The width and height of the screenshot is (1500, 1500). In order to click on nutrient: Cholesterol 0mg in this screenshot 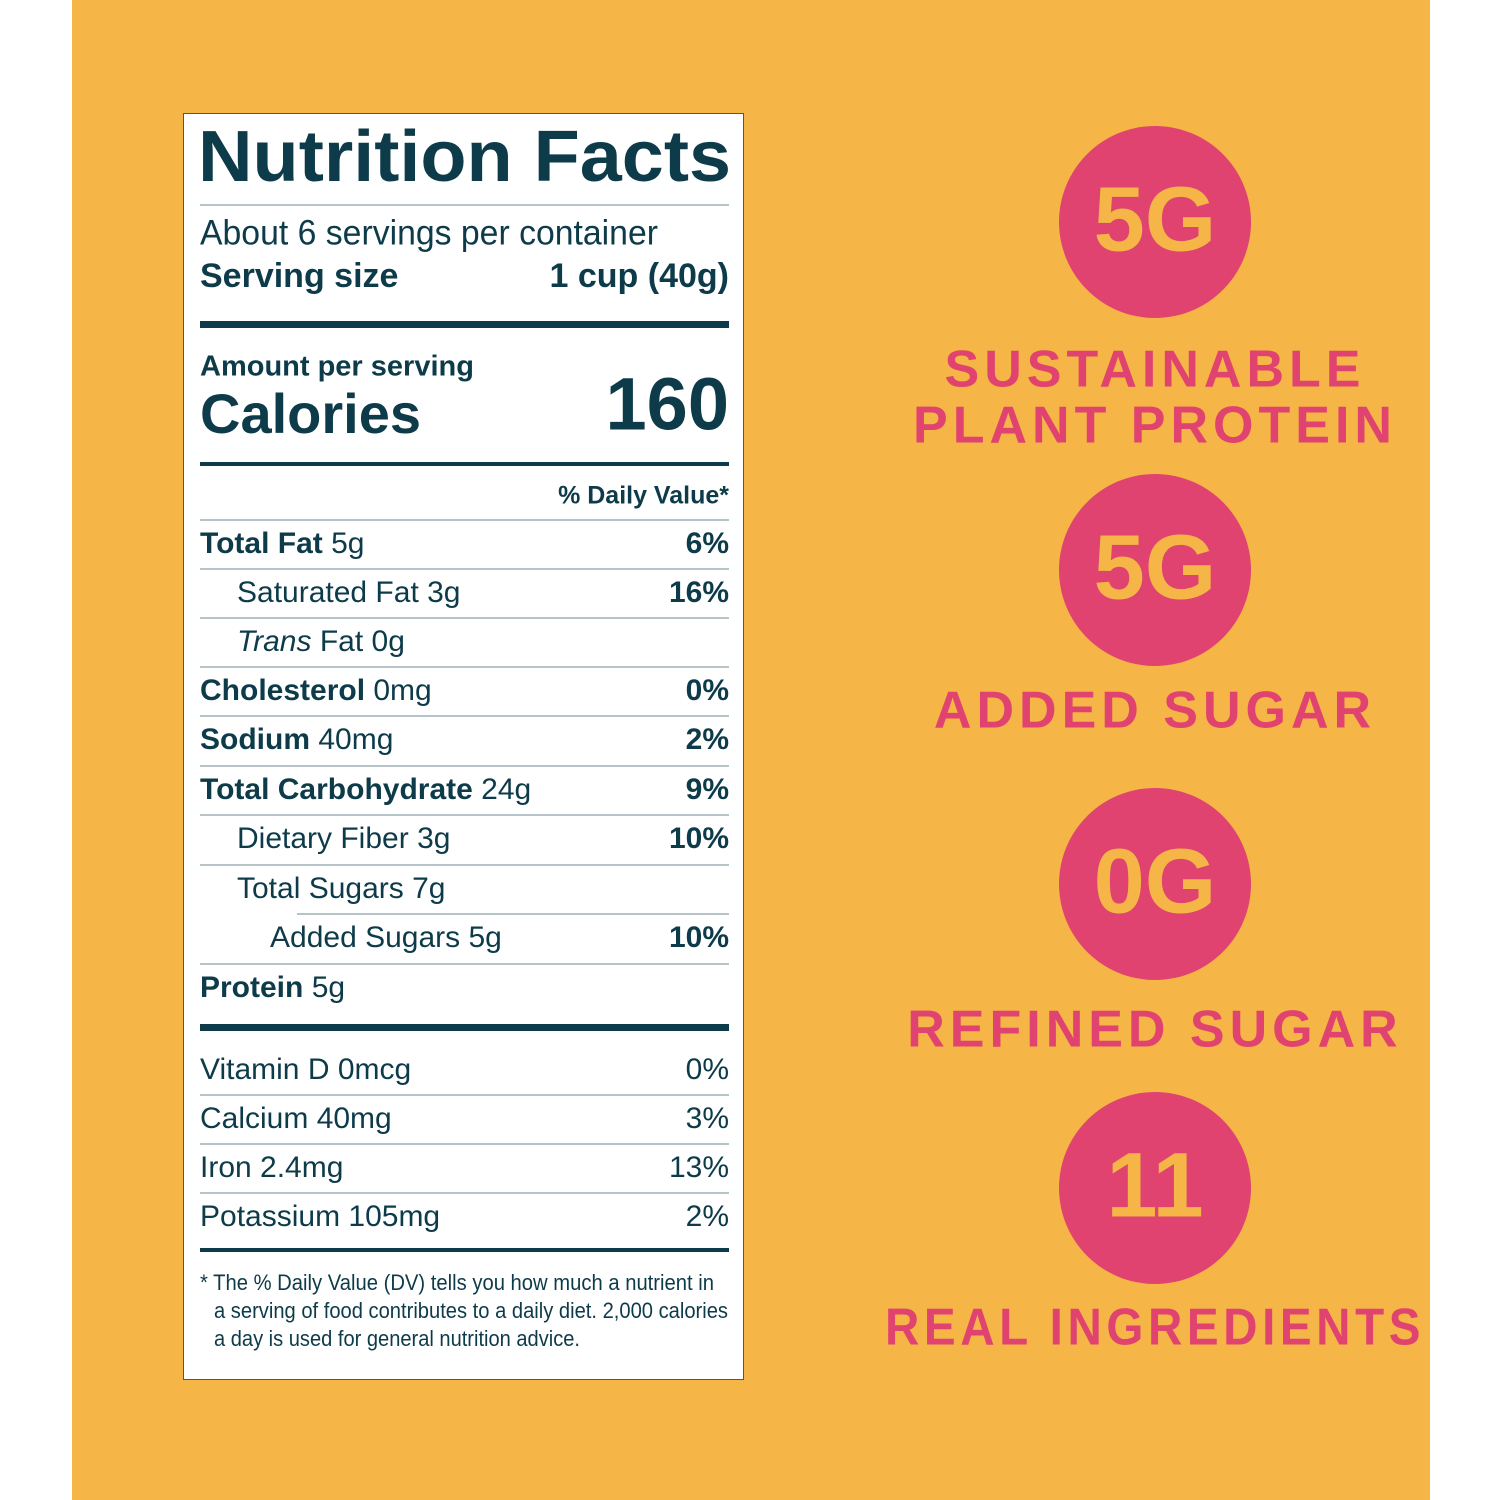, I will do `click(316, 690)`.